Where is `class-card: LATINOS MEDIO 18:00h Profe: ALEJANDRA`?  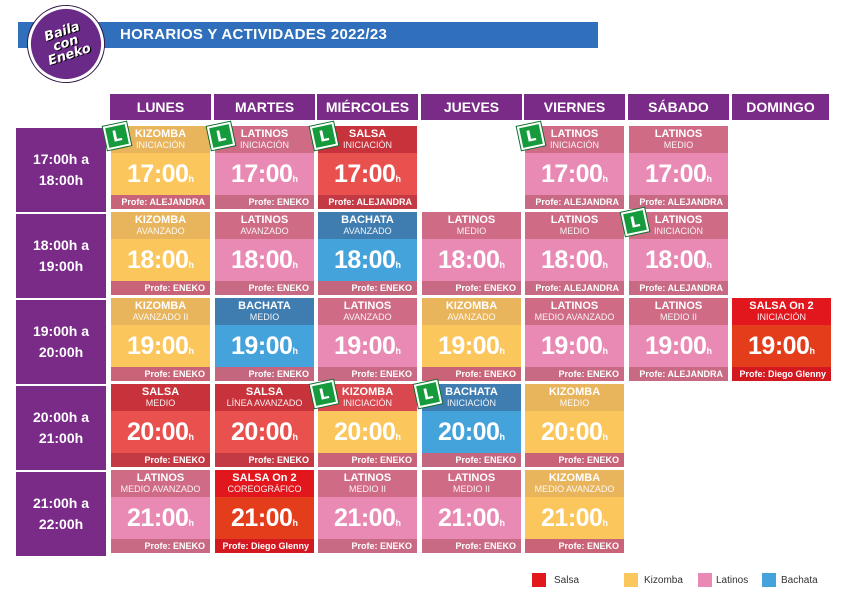 class-card: LATINOS MEDIO 18:00h Profe: ALEJANDRA is located at coordinates (574, 253).